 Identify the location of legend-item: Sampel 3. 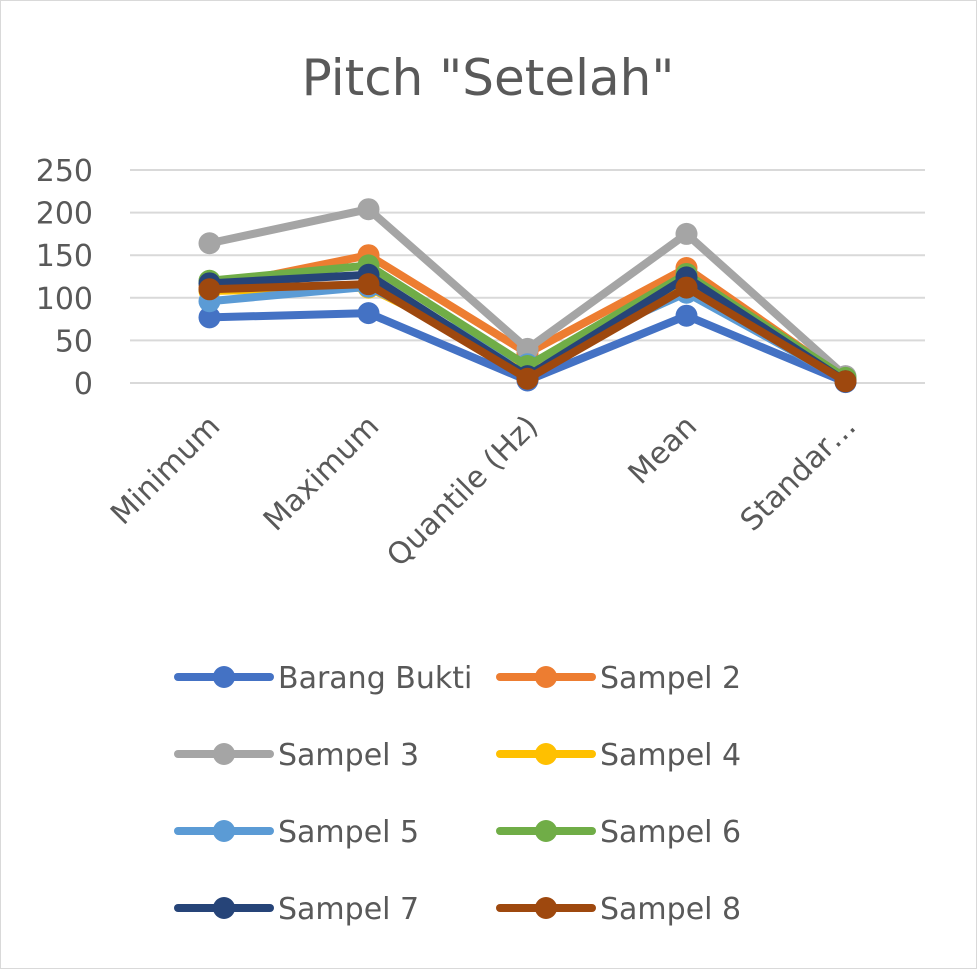
(296, 755).